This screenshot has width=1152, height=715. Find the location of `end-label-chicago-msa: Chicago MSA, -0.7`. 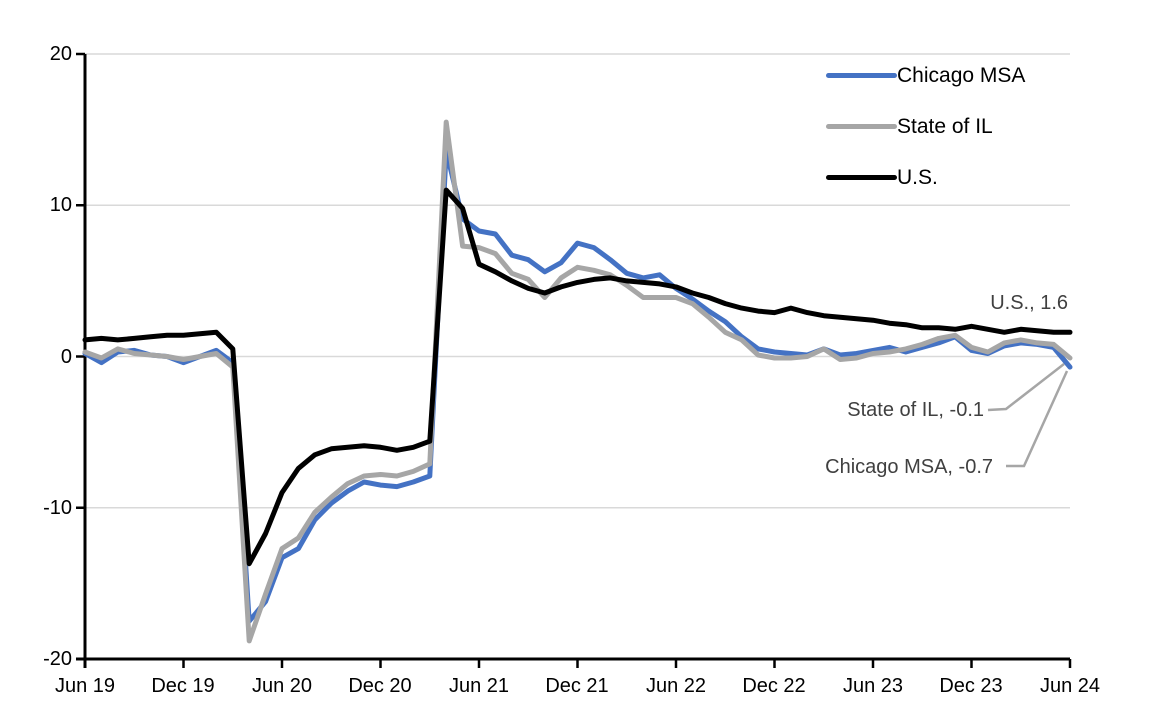

end-label-chicago-msa: Chicago MSA, -0.7 is located at coordinates (909, 467).